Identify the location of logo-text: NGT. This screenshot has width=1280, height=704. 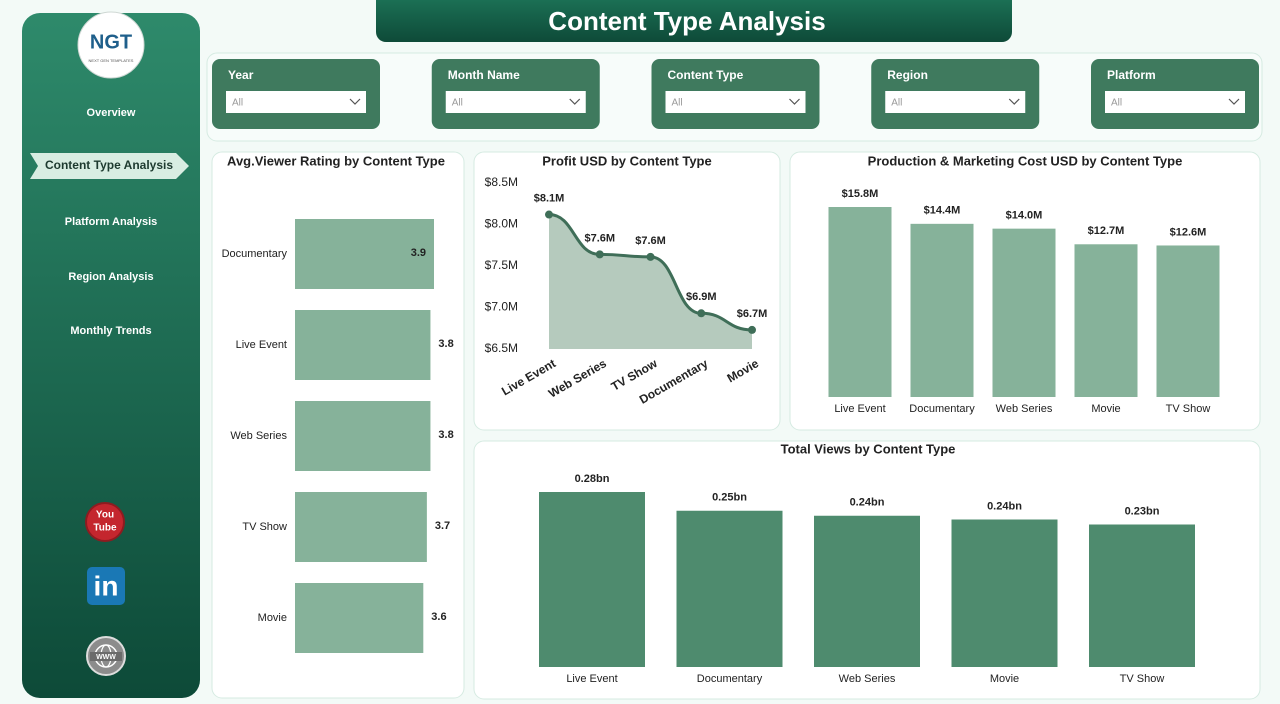
(111, 42).